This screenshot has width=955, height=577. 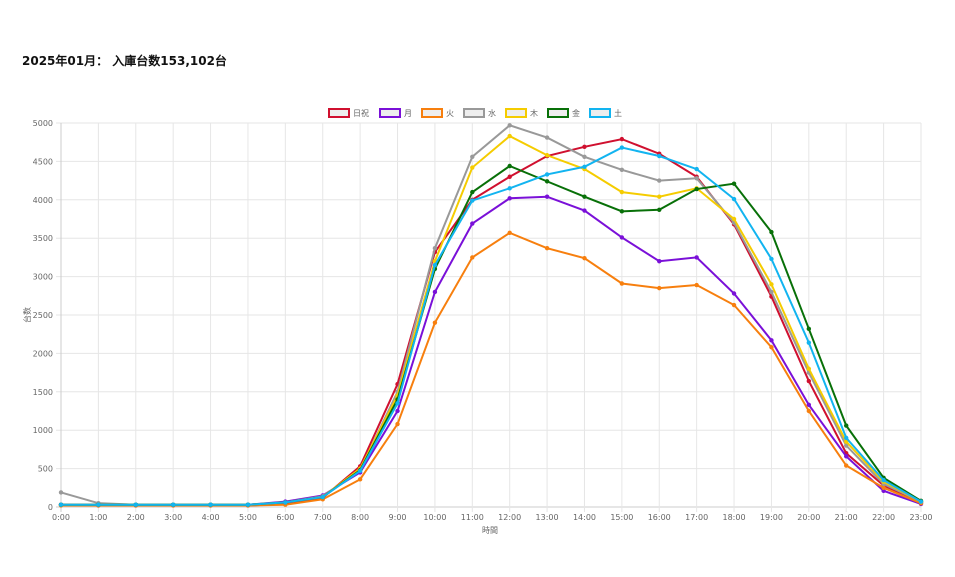 I want to click on x-tick-label: 1:00, so click(x=98, y=517).